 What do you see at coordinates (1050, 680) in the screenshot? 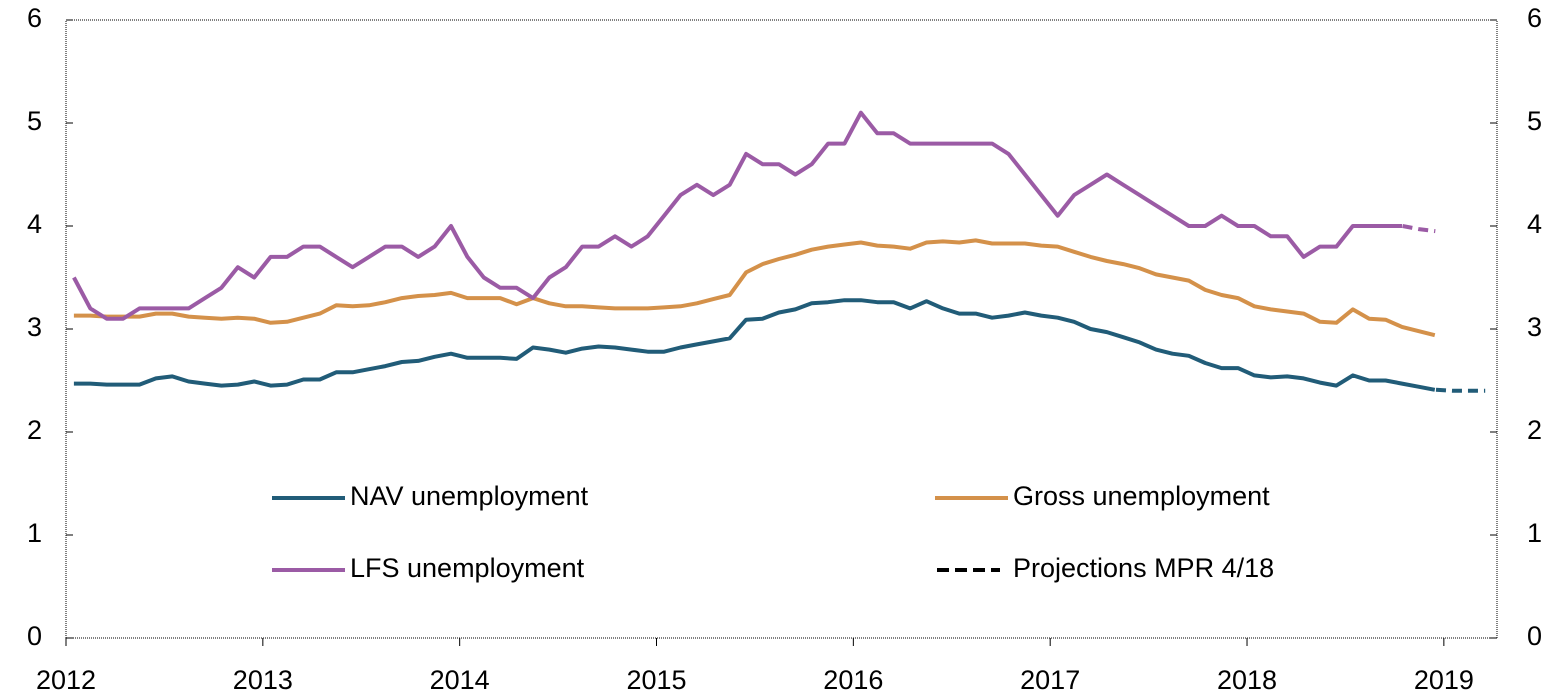
I see `x-tick-label: 2017` at bounding box center [1050, 680].